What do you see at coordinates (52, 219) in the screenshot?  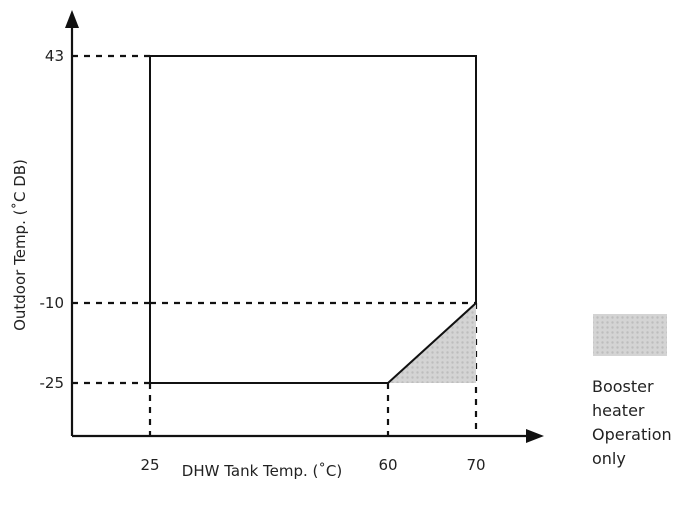 I see `y-tick-labels: 43 -10 -25` at bounding box center [52, 219].